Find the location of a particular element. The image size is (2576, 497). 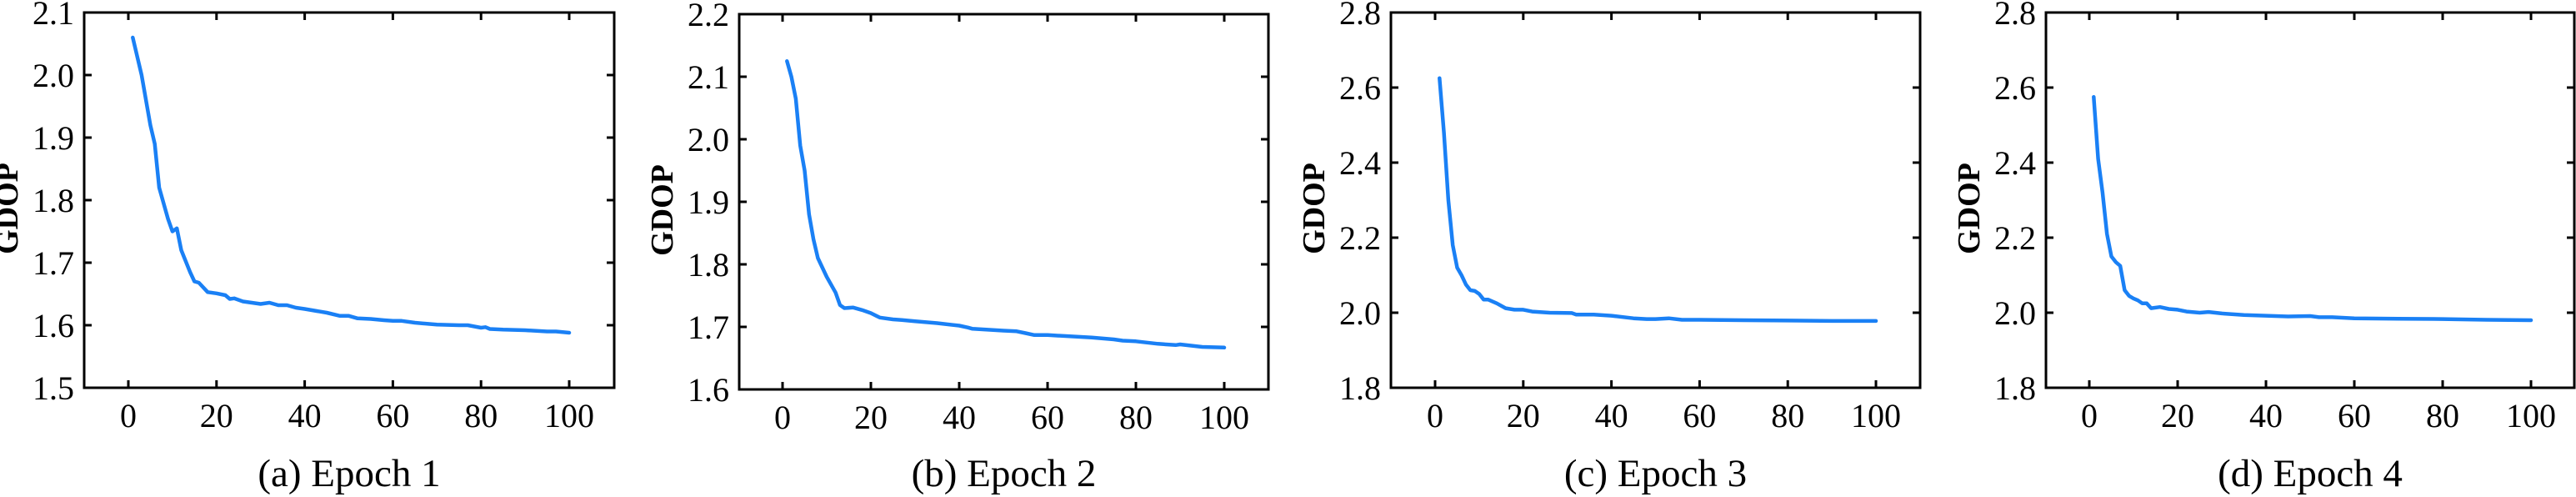

y-tick-label: 1.5 is located at coordinates (53, 388).